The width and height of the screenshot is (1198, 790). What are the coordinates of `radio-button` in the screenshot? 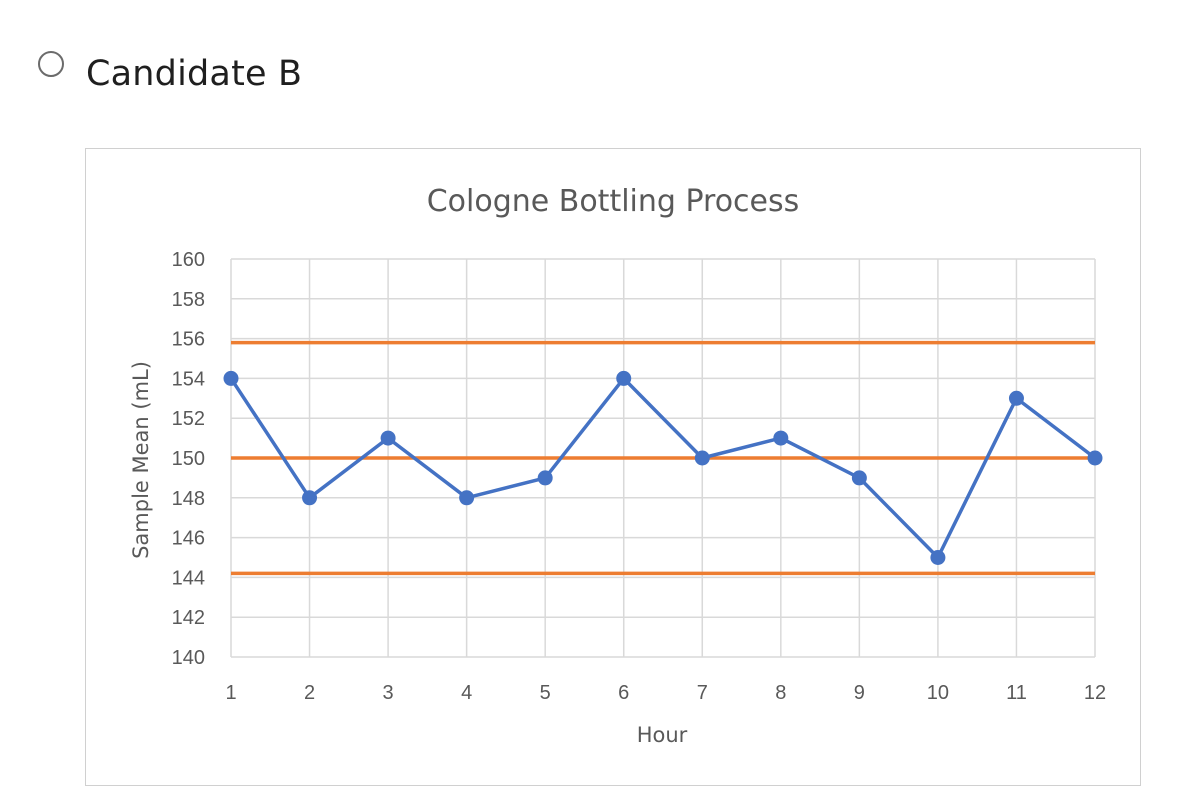 It's located at (51, 64).